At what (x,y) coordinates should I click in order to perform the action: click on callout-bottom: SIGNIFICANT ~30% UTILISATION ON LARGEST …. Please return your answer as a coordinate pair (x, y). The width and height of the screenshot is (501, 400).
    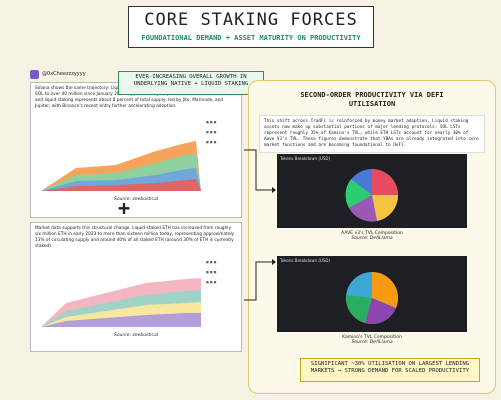
    Looking at the image, I should click on (390, 370).